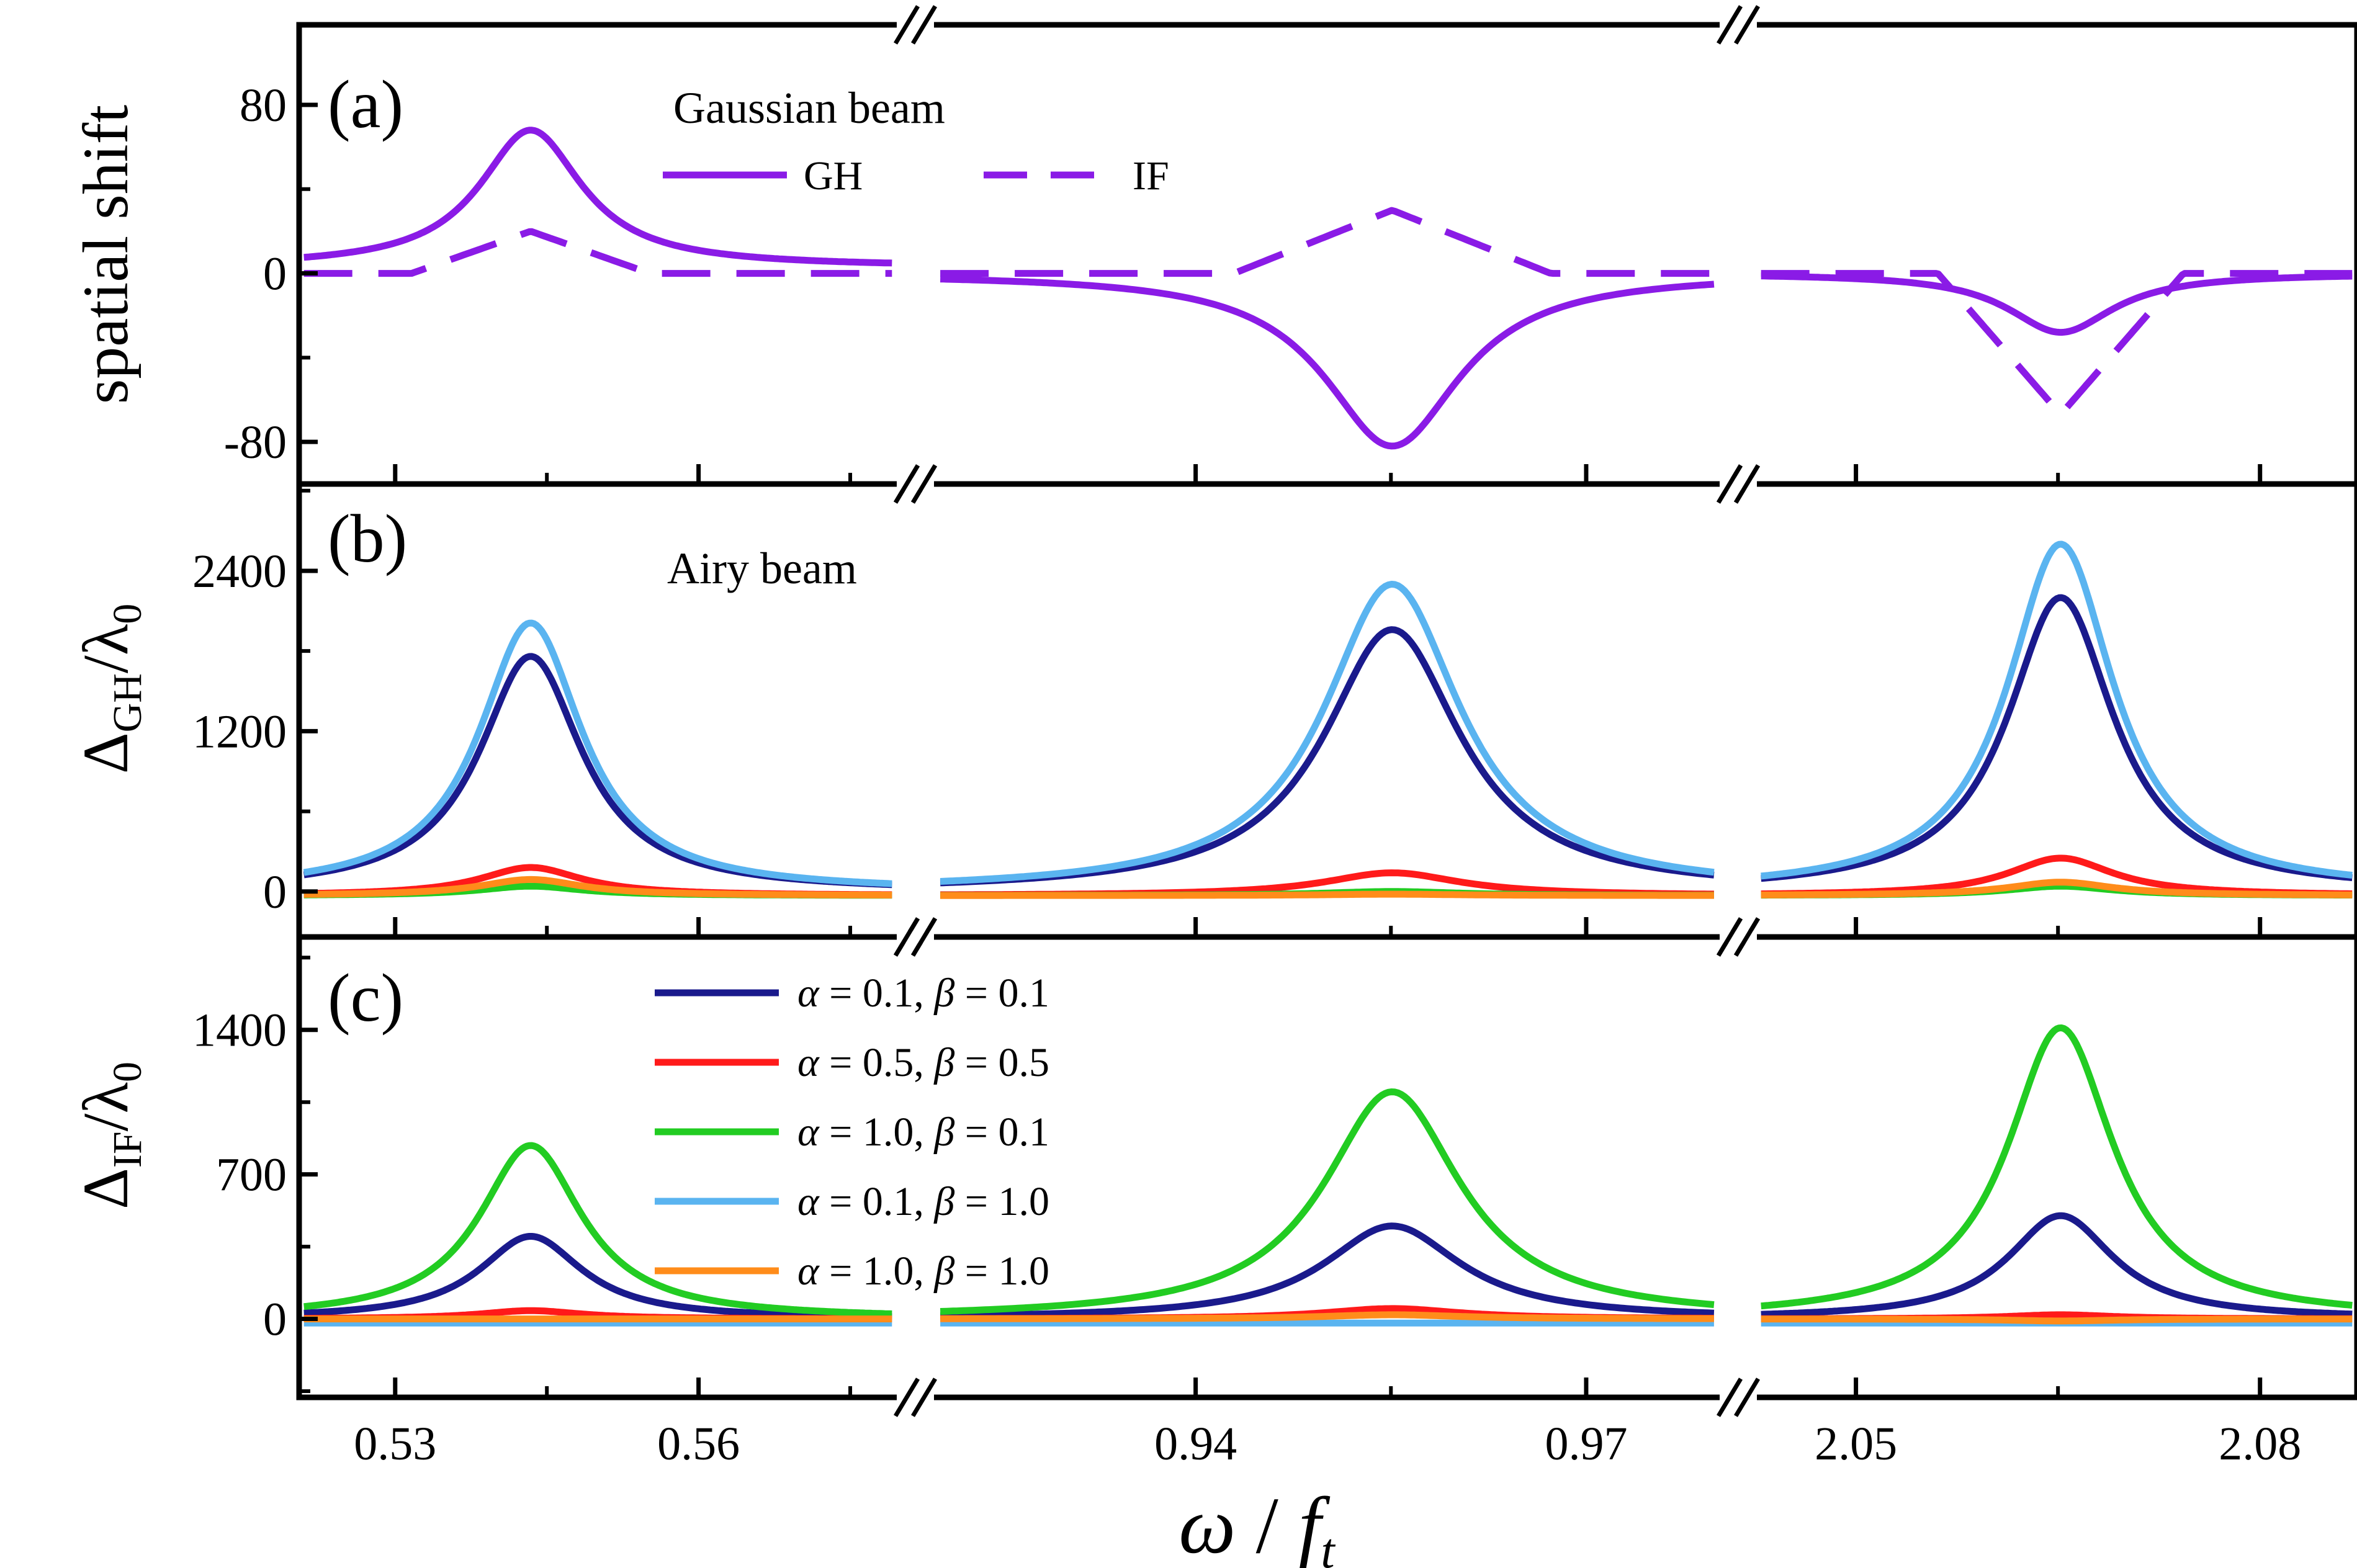  Describe the element at coordinates (762, 568) in the screenshot. I see `panel-b-legend-heading: Airy beam` at that location.